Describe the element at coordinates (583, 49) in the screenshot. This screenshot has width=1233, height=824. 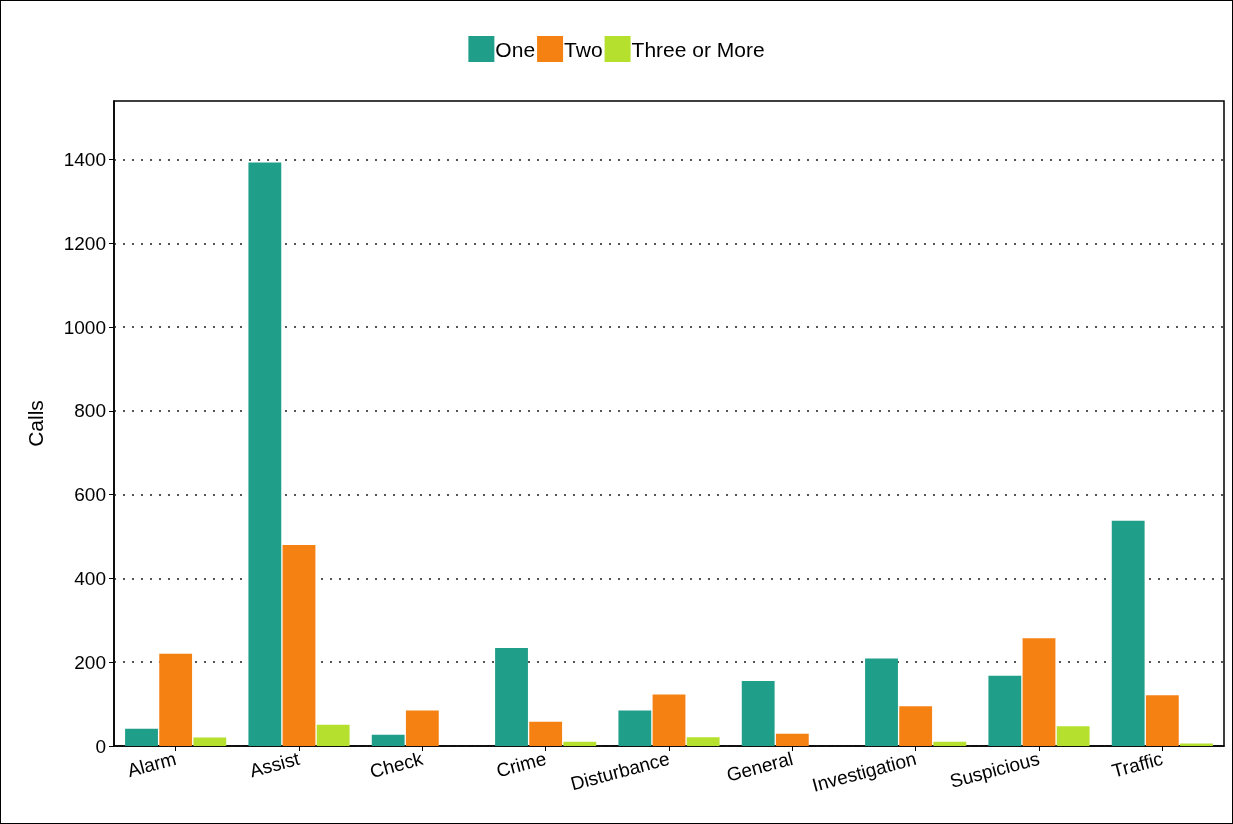
I see `legend-label: Two` at that location.